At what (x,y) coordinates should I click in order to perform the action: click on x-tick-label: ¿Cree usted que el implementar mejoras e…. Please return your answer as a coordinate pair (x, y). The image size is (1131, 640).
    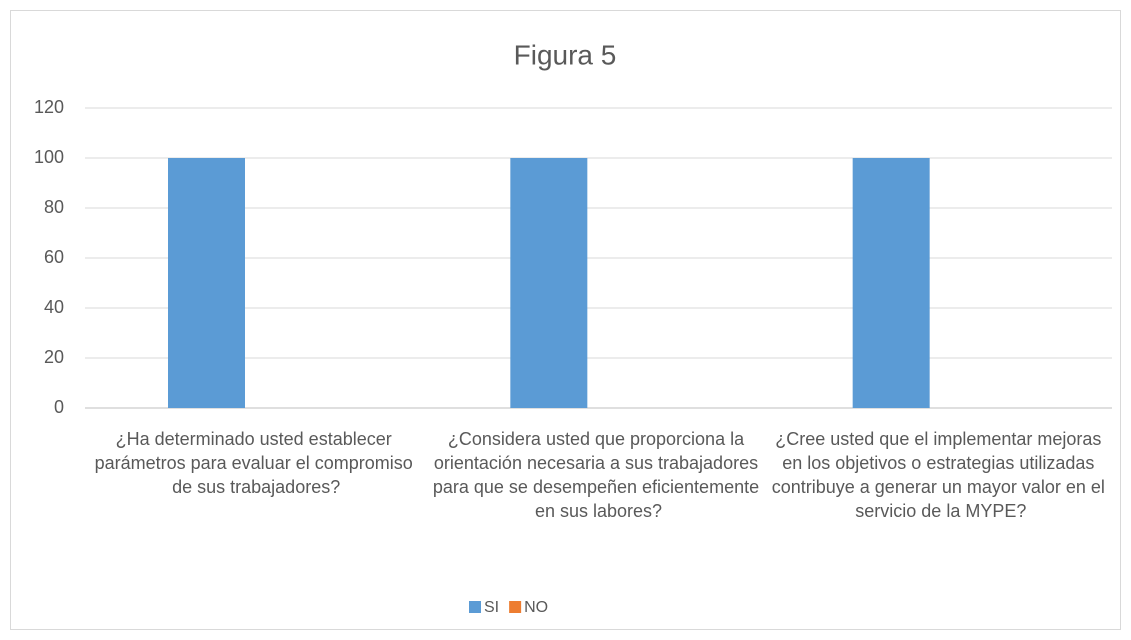
    Looking at the image, I should click on (941, 475).